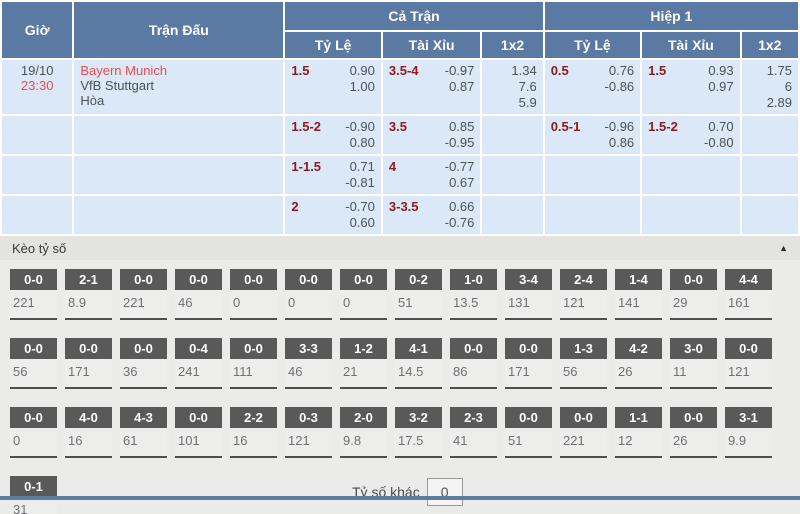  What do you see at coordinates (308, 363) in the screenshot?
I see `score-button: 3-3 46` at bounding box center [308, 363].